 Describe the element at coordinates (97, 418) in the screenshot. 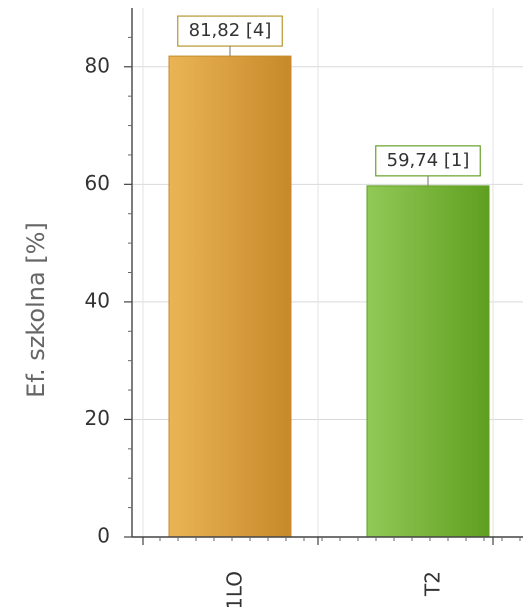

I see `y-tick-label: 20` at that location.